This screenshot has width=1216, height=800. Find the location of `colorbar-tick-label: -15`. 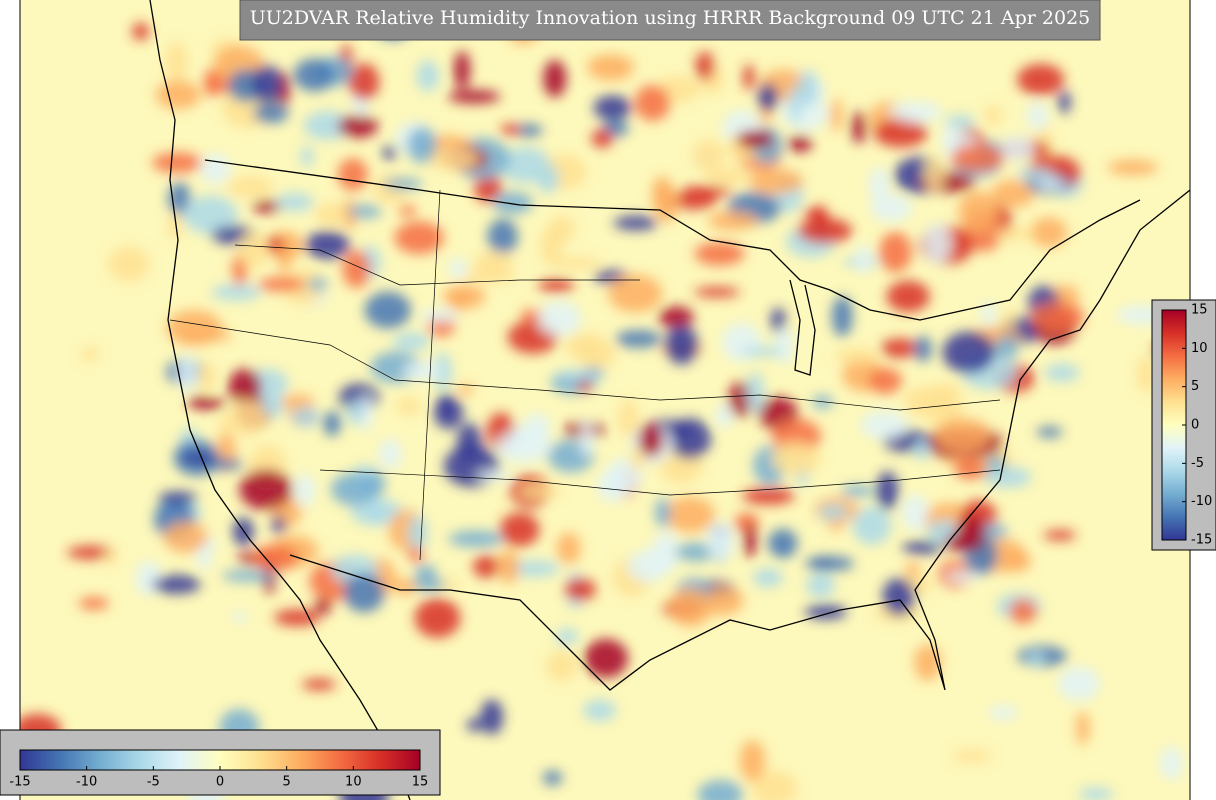

colorbar-tick-label: -15 is located at coordinates (19, 782).